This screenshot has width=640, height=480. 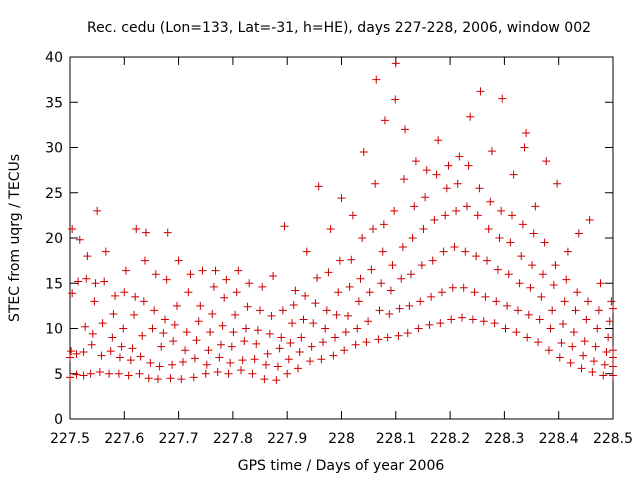 What do you see at coordinates (15, 238) in the screenshot?
I see `y-axis-label: STEC from uqrg / TECUs` at bounding box center [15, 238].